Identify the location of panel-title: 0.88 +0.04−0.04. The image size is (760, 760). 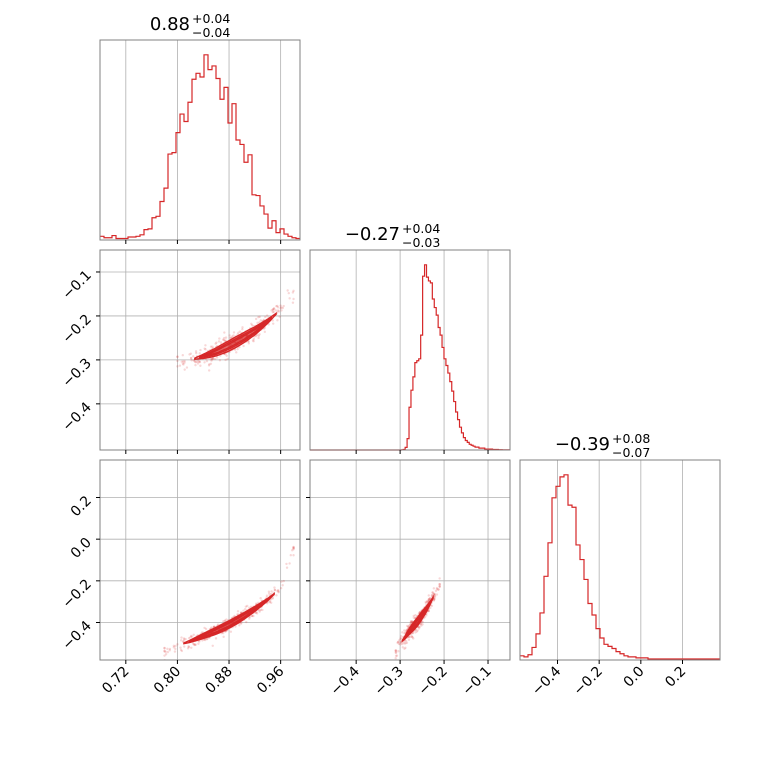
(190, 25).